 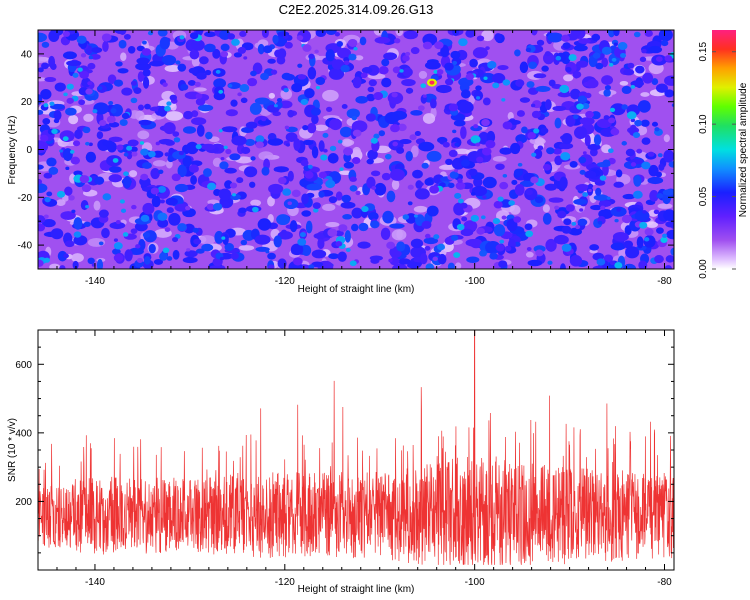 I want to click on snr-y-tick-label: 600, so click(x=23, y=365).